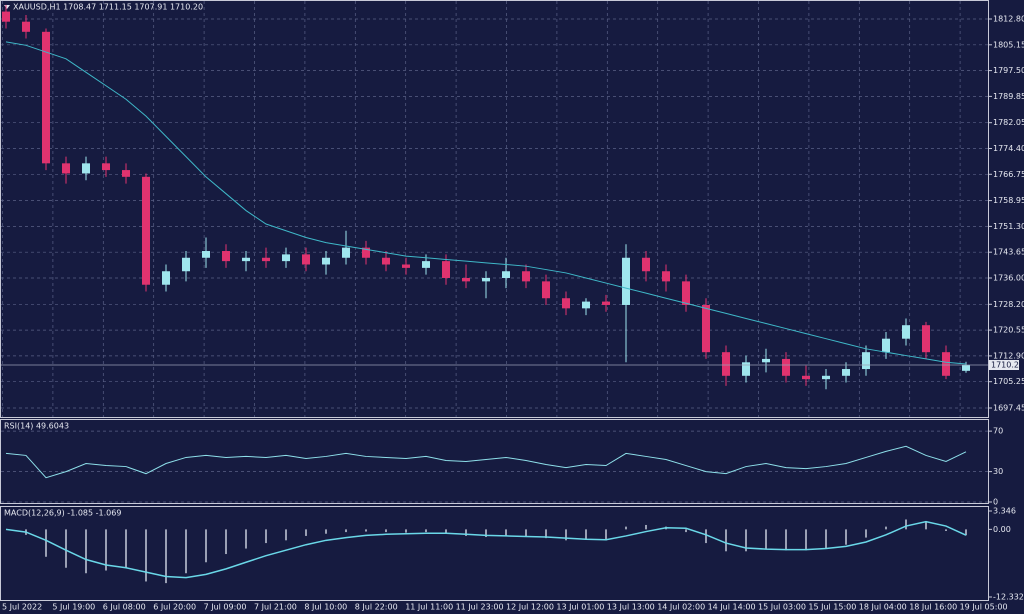  I want to click on y-tick-label: -12.332, so click(1008, 597).